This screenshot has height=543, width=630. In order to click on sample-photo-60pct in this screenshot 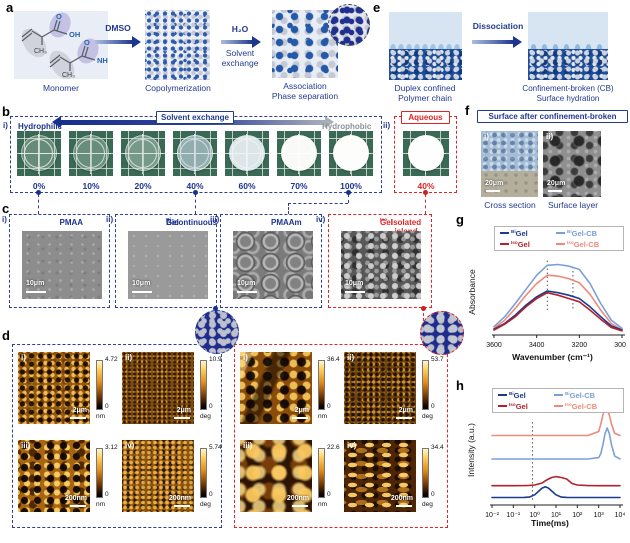, I will do `click(247, 153)`.